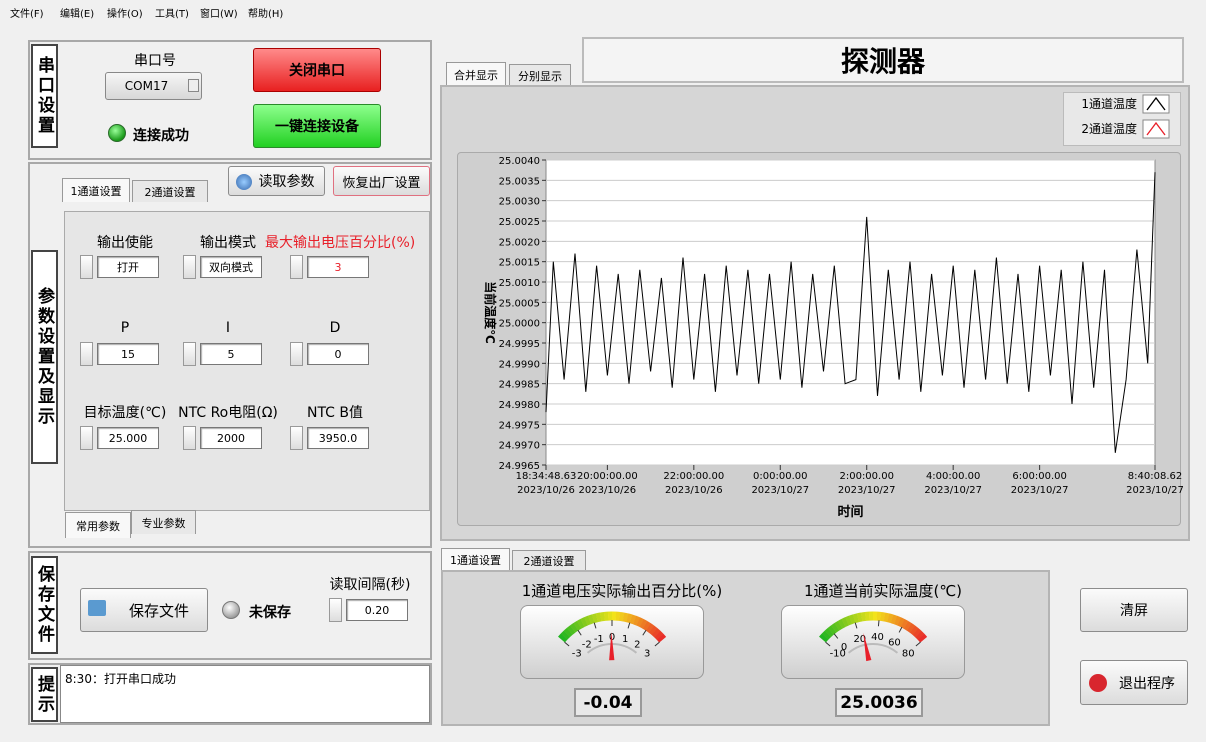 This screenshot has height=742, width=1206. Describe the element at coordinates (77, 14) in the screenshot. I see `menu-item: 编辑(E)` at that location.